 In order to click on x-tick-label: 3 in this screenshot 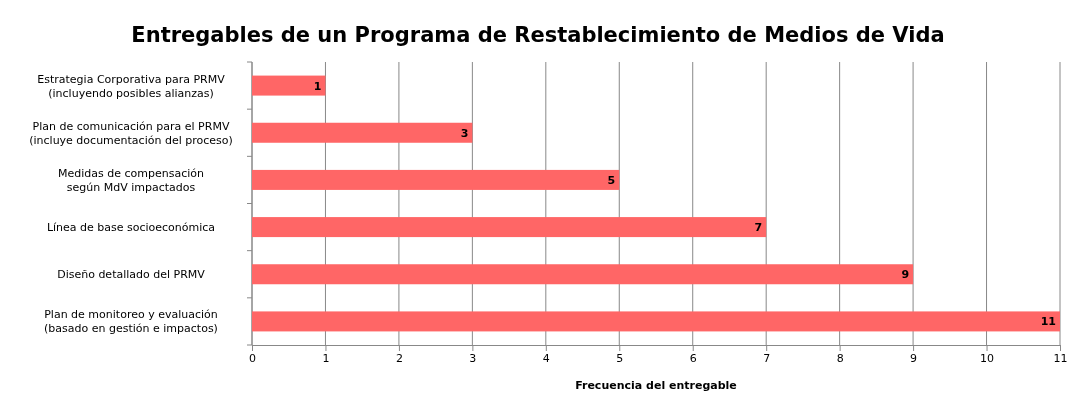, I will do `click(473, 358)`.